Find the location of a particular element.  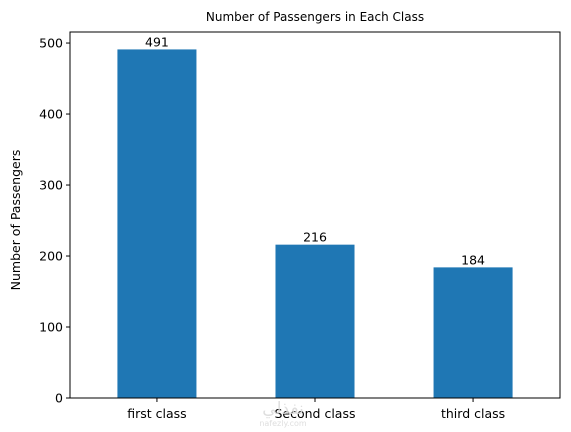

chart-title: Number of Passengers in Each Class is located at coordinates (315, 17).